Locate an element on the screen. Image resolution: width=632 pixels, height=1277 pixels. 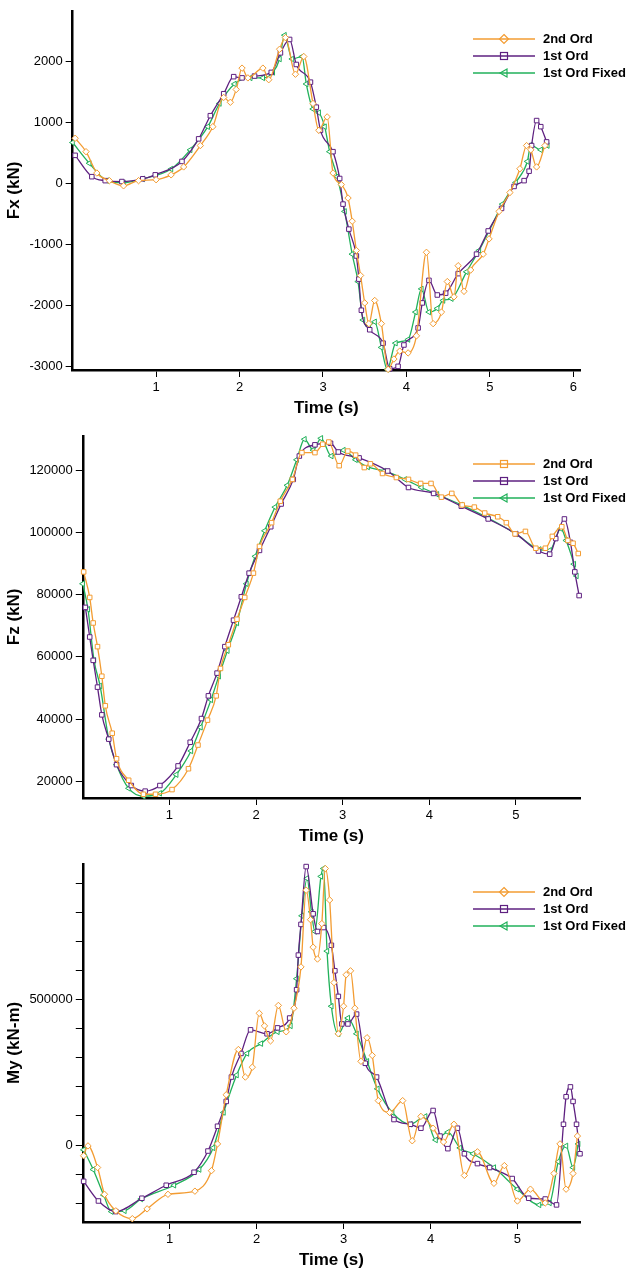
y-tick-label: 100000 is located at coordinates (51, 531).